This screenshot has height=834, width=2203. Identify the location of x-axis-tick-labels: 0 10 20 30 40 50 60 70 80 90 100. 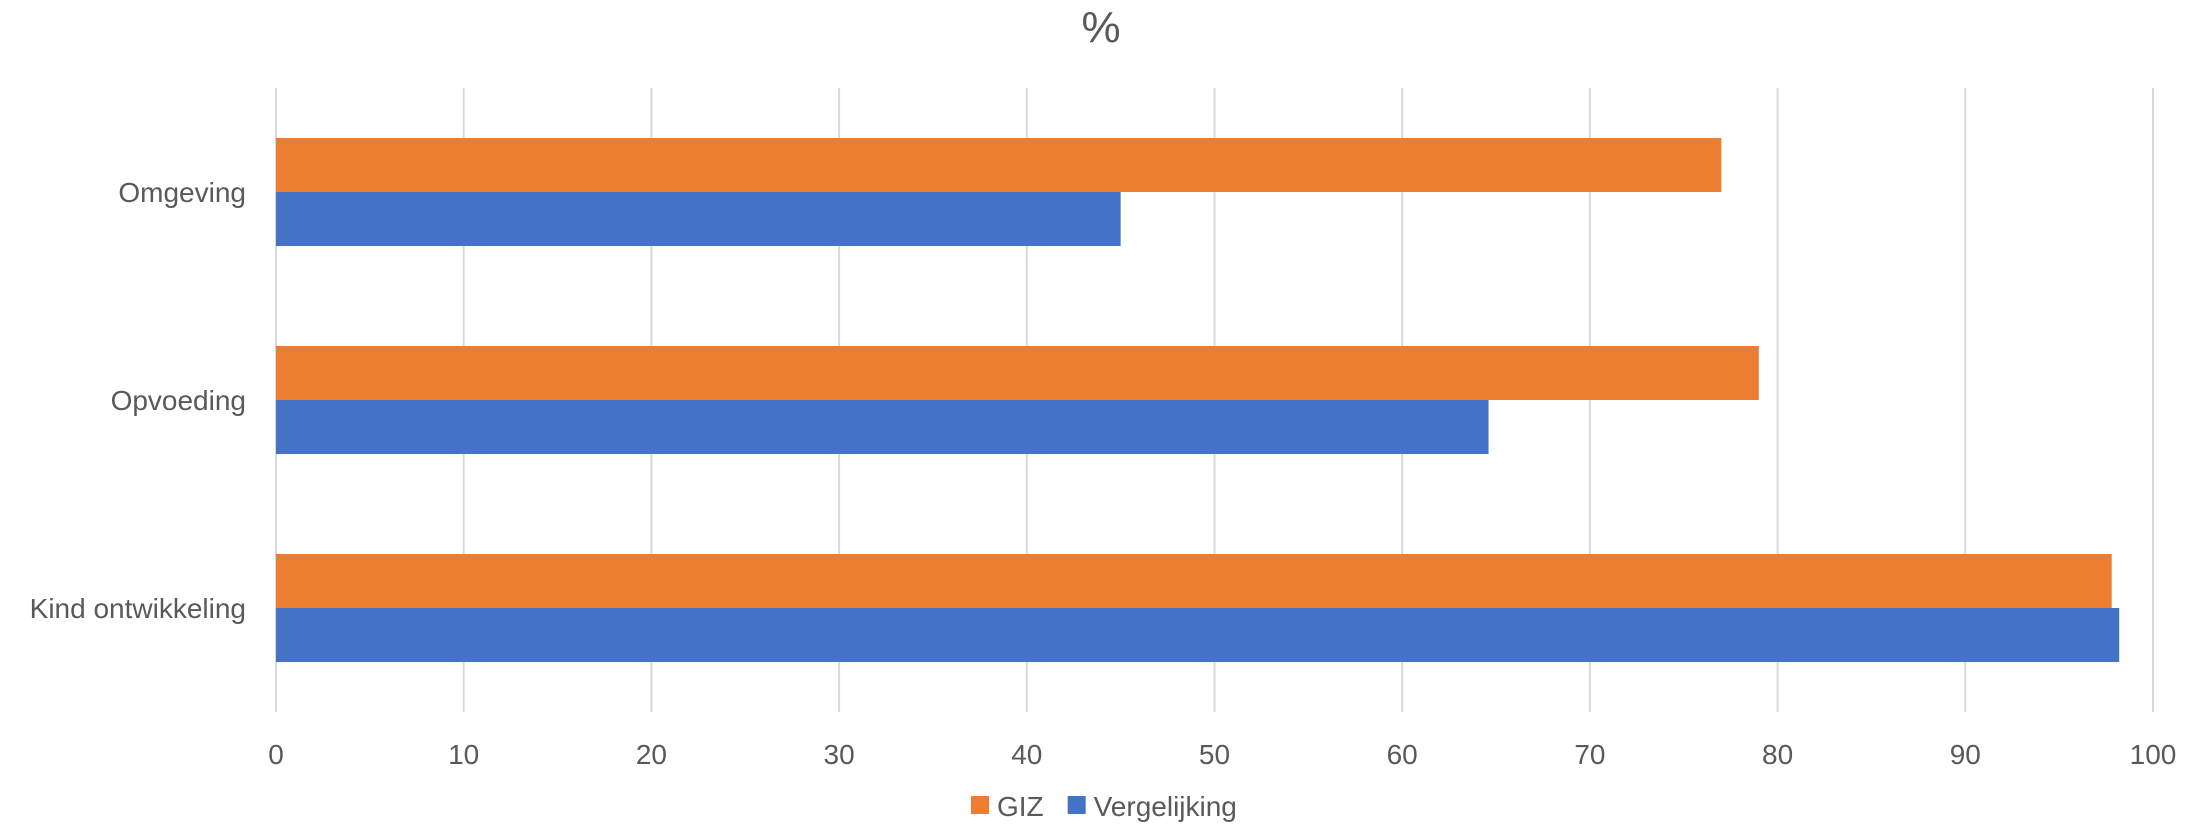
(1222, 754).